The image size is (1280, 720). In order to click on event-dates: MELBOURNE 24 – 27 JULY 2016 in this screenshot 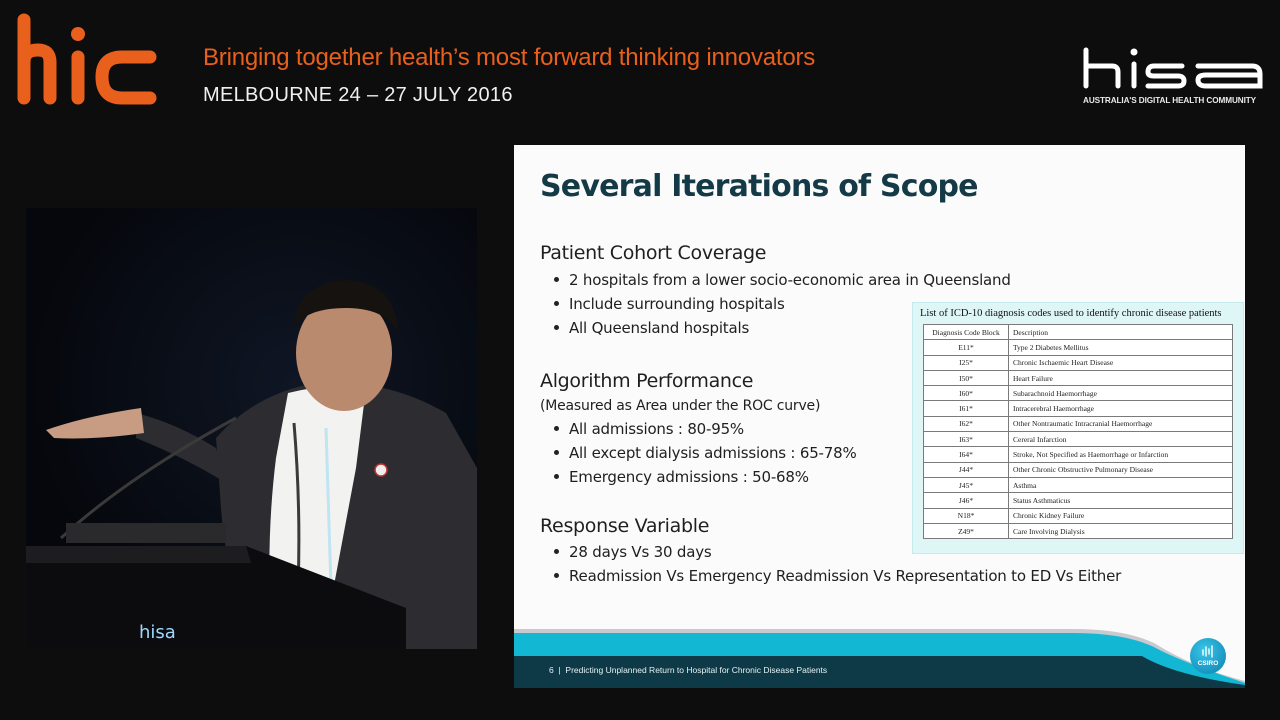, I will do `click(358, 95)`.